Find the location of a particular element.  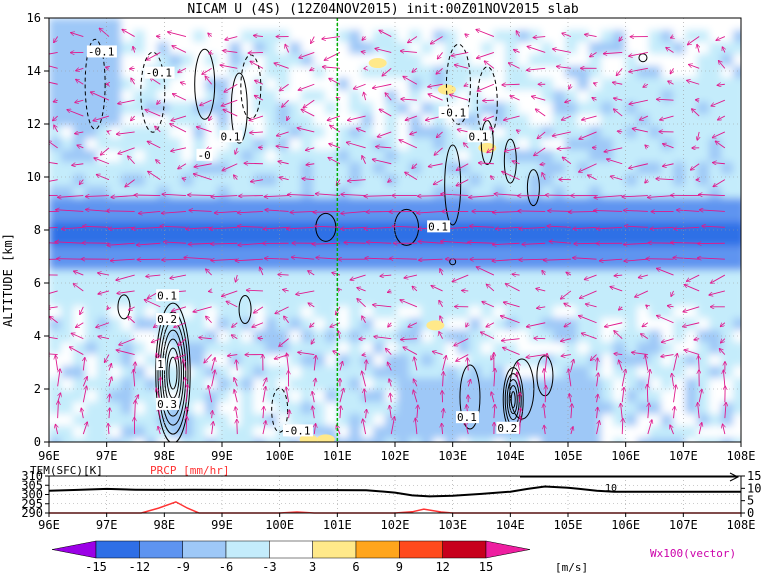

contour-label: 0.1 is located at coordinates (479, 136).